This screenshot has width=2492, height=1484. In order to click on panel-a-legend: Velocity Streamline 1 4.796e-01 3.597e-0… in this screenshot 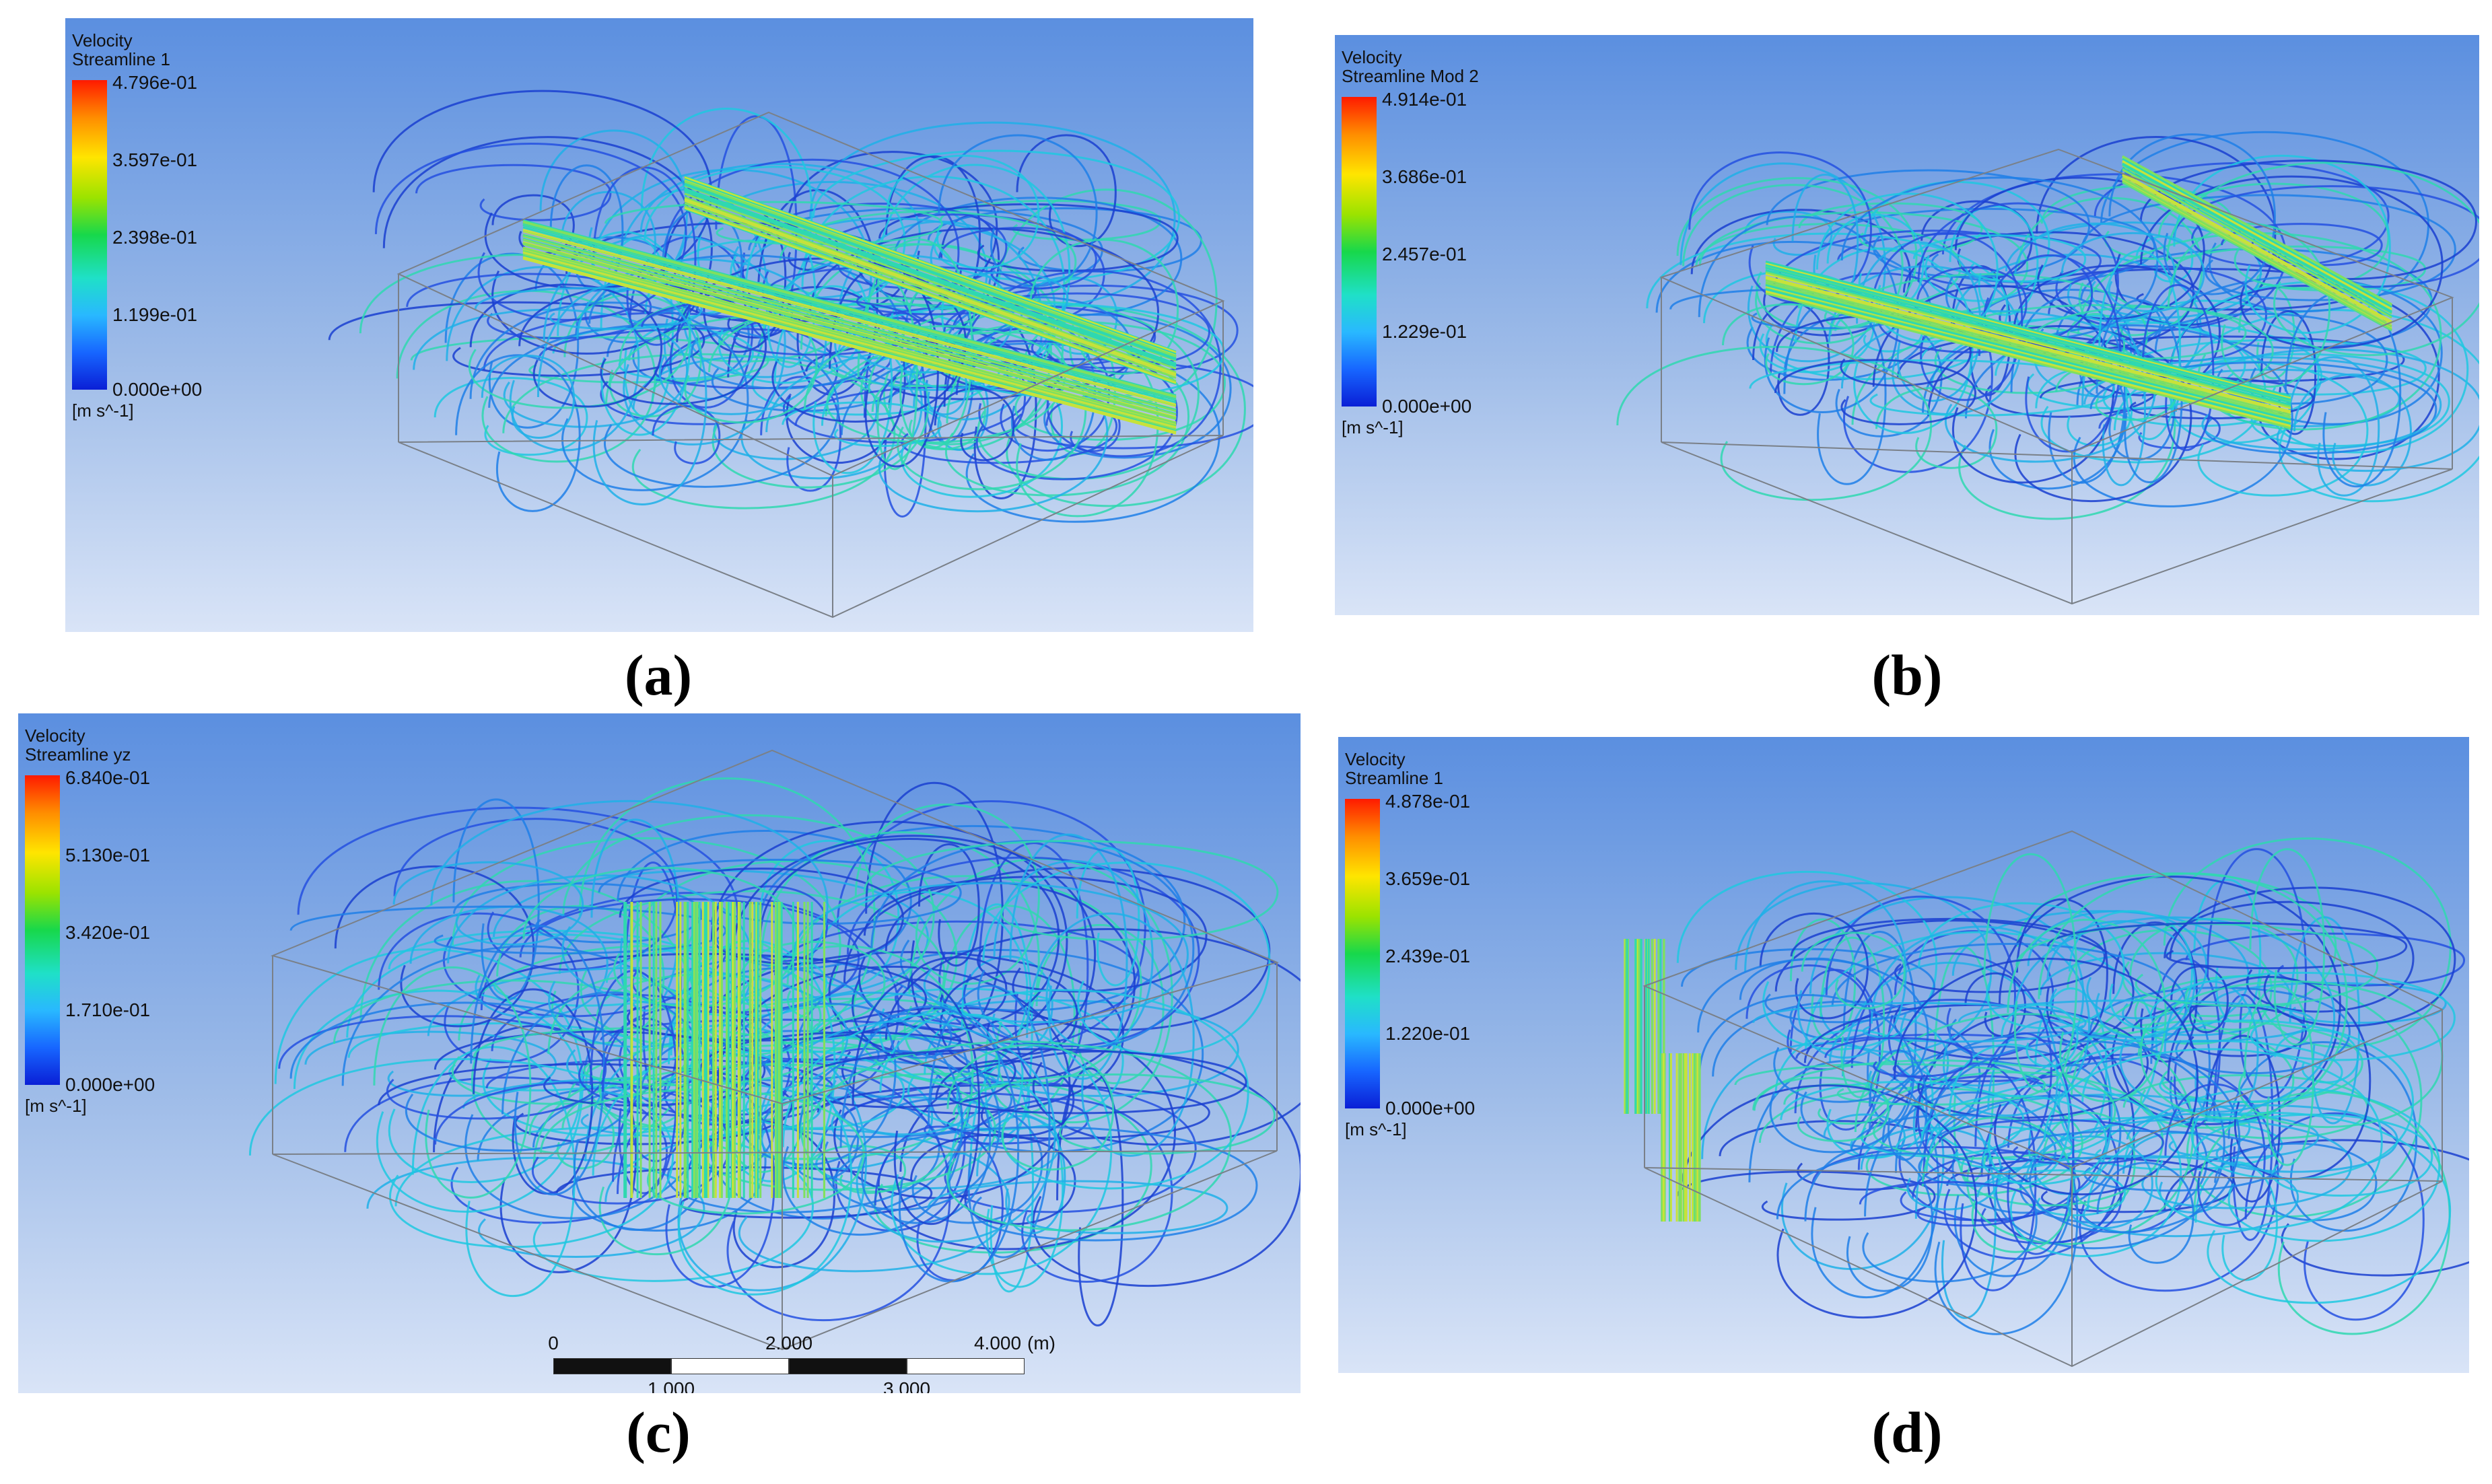, I will do `click(179, 240)`.